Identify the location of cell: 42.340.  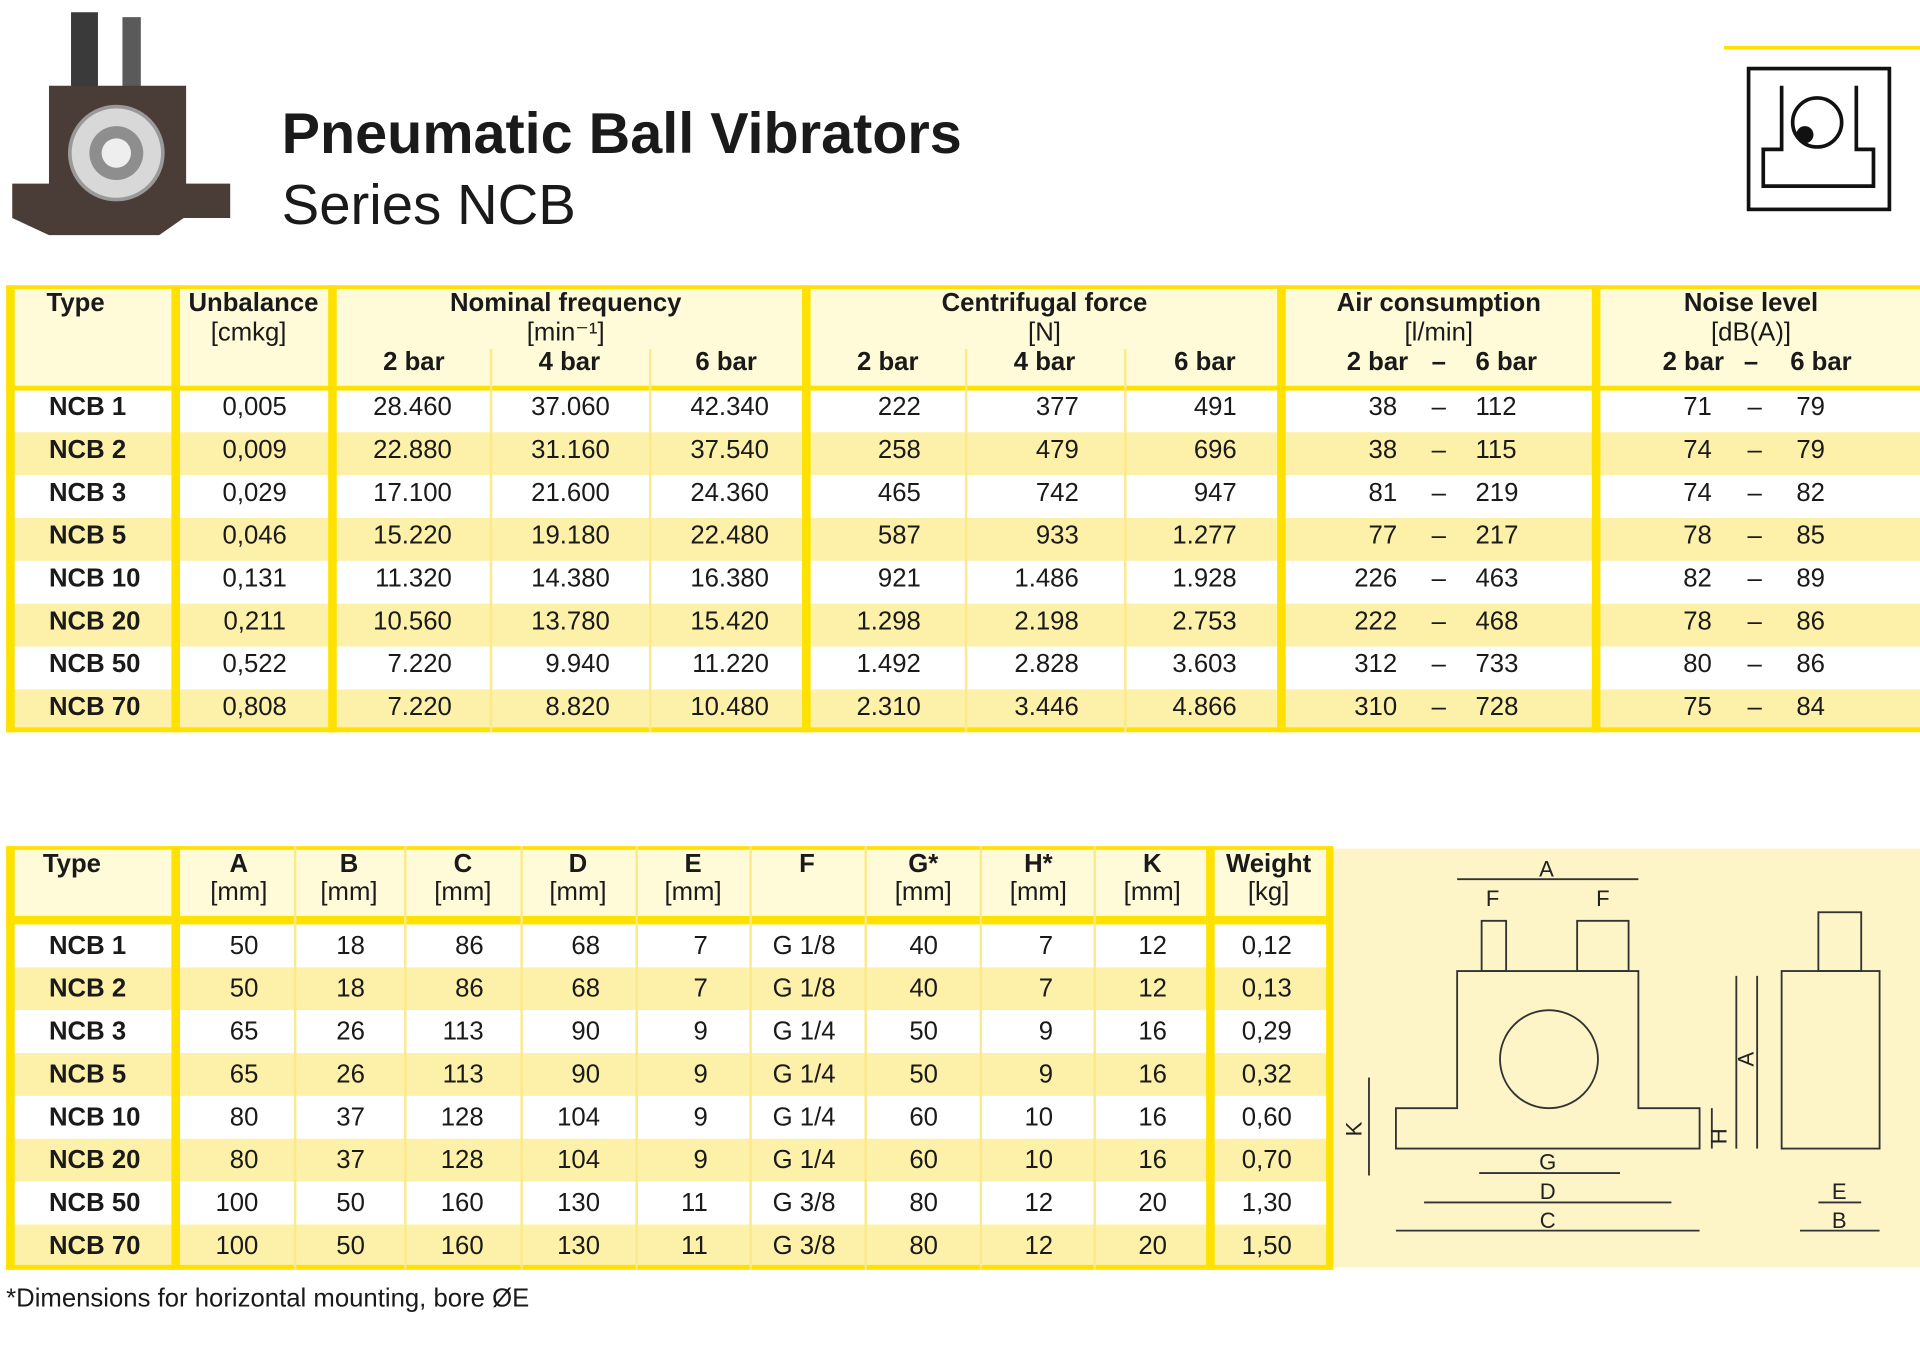
(729, 407).